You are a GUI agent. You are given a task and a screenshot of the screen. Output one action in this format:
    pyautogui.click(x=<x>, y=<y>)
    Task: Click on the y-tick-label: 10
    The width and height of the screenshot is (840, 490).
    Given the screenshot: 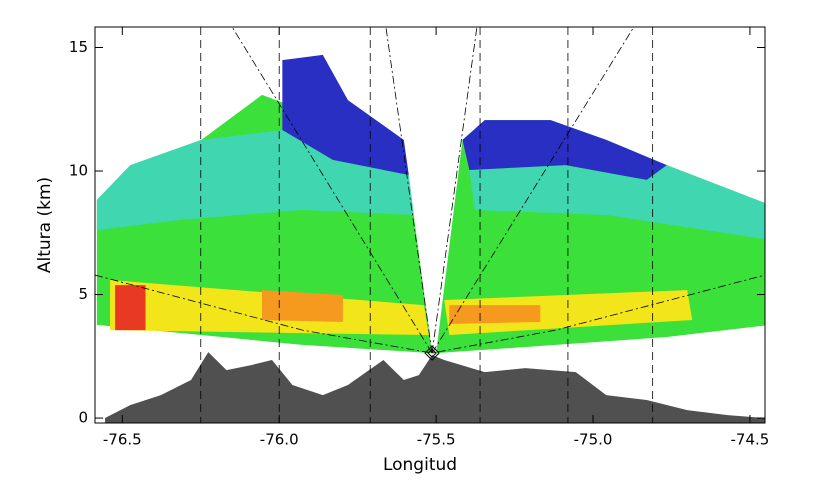 What is the action you would take?
    pyautogui.click(x=78, y=171)
    